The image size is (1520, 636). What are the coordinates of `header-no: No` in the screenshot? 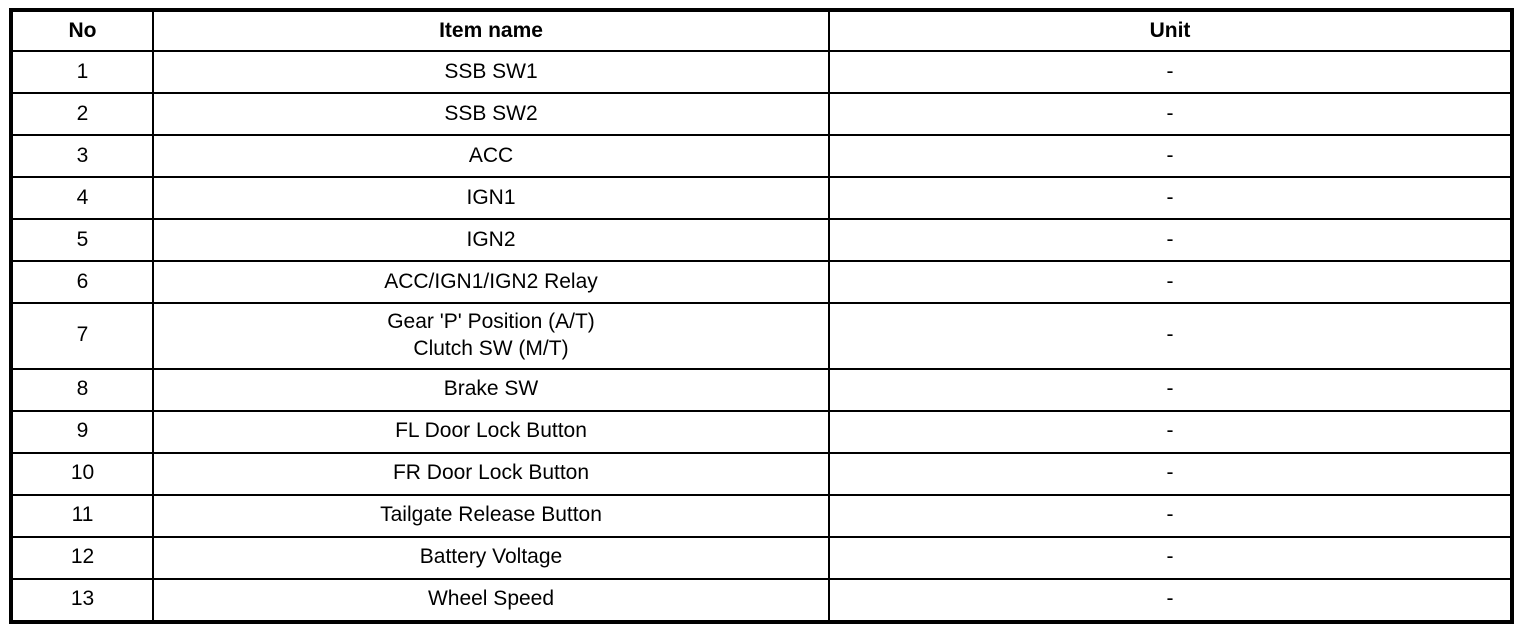 It's located at (82, 30).